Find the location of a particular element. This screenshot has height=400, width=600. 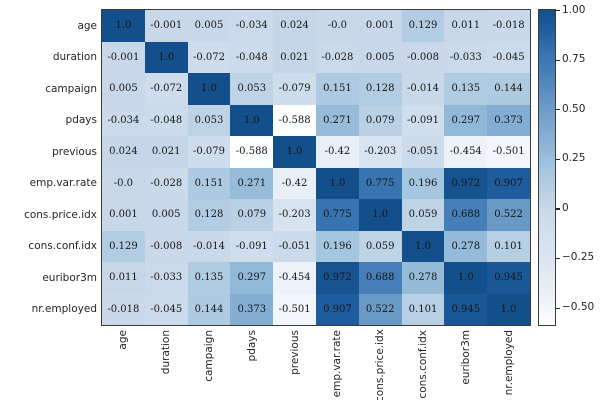

y-tick-label-nr.employed: nr.employed is located at coordinates (64, 309).